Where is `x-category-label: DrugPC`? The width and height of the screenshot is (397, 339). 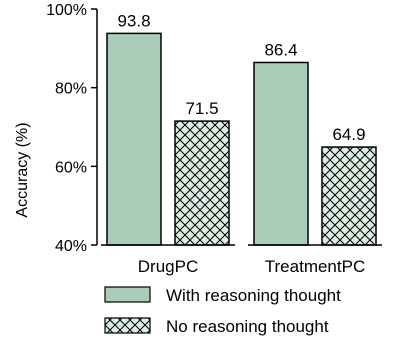
x-category-label: DrugPC is located at coordinates (168, 266).